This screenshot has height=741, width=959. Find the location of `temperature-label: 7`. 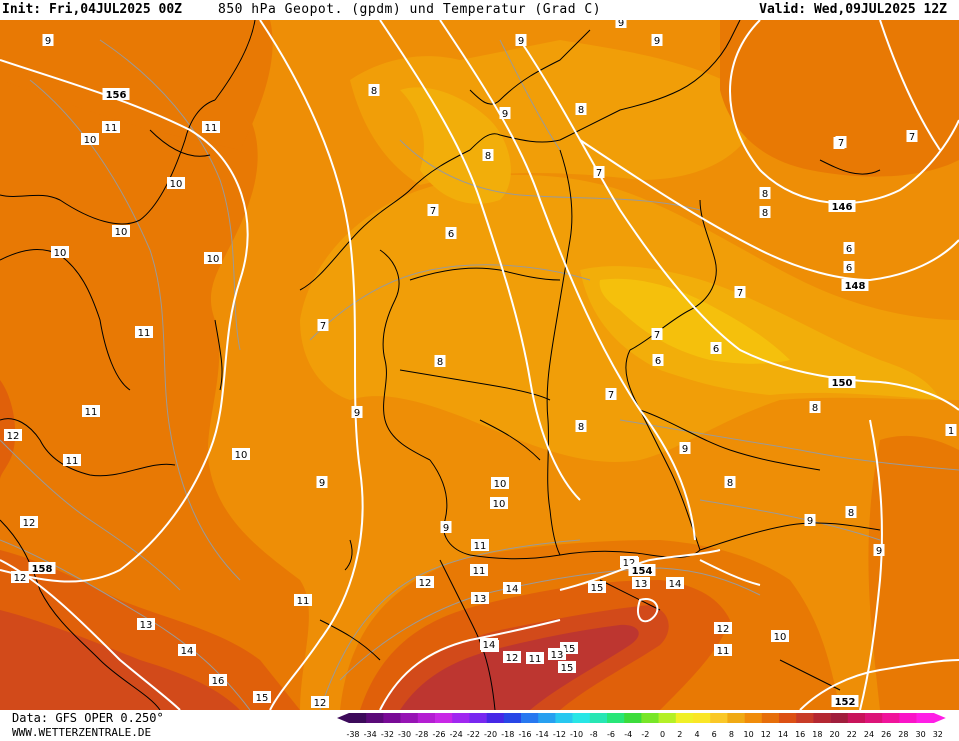

temperature-label: 7 is located at coordinates (740, 292).